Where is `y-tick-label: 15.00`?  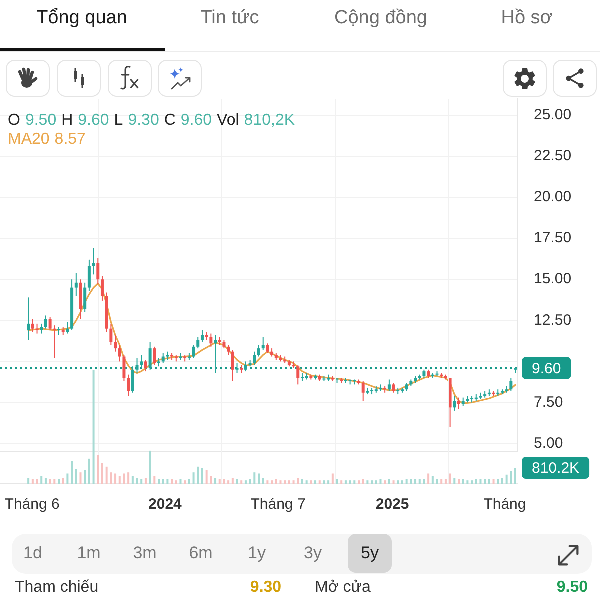
y-tick-label: 15.00 is located at coordinates (553, 279).